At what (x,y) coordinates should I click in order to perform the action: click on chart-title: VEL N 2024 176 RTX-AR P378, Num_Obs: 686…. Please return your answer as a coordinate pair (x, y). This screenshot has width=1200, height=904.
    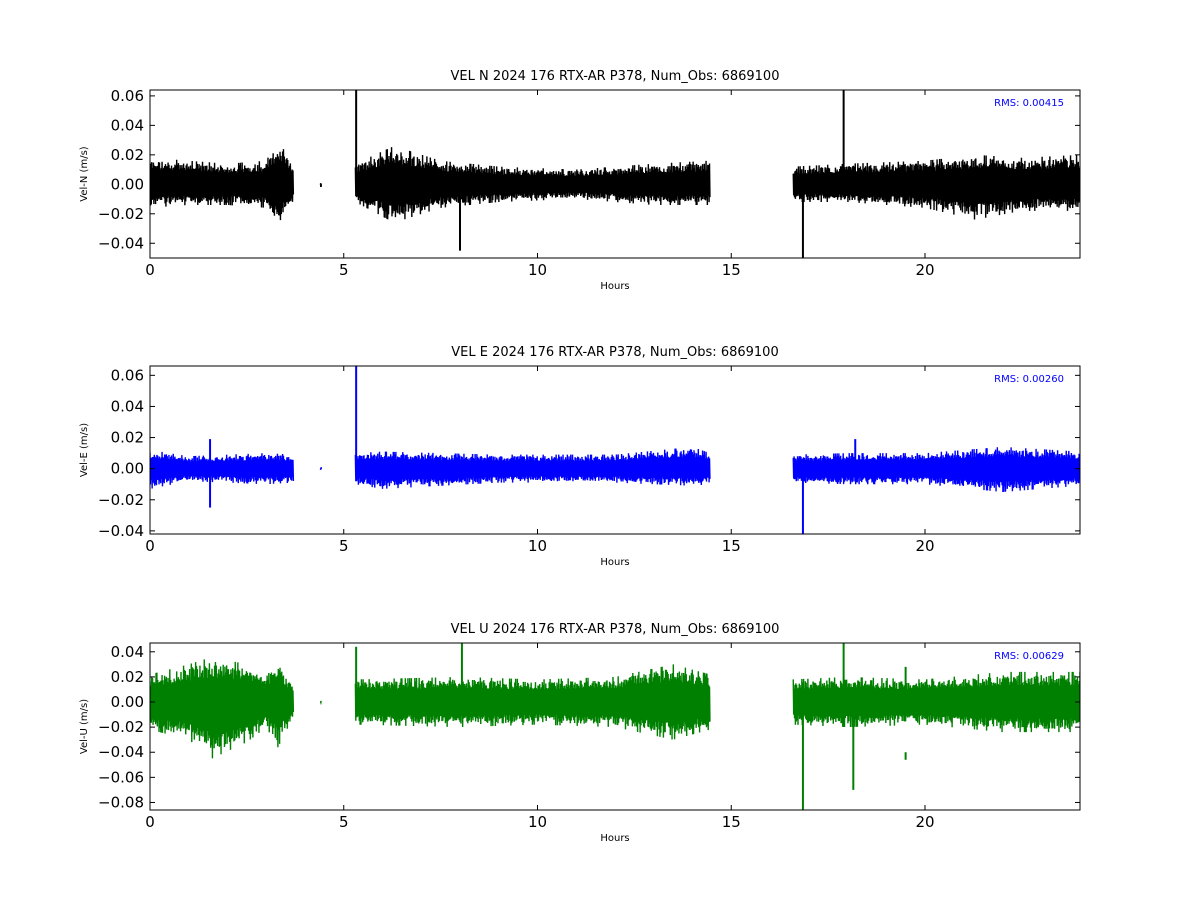
    Looking at the image, I should click on (615, 76).